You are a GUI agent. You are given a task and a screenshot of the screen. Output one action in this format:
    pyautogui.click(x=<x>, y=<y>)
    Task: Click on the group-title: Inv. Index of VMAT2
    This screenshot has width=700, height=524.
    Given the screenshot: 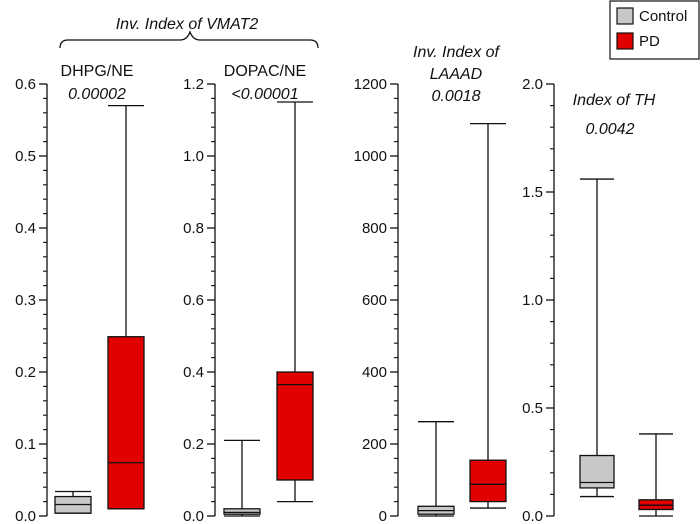 What is the action you would take?
    pyautogui.click(x=187, y=24)
    